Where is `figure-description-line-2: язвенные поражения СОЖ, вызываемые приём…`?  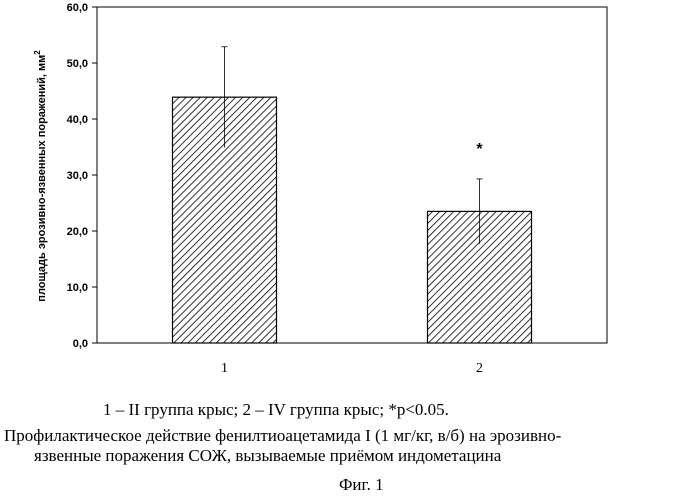 figure-description-line-2: язвенные поражения СОЖ, вызываемые приём… is located at coordinates (282, 456).